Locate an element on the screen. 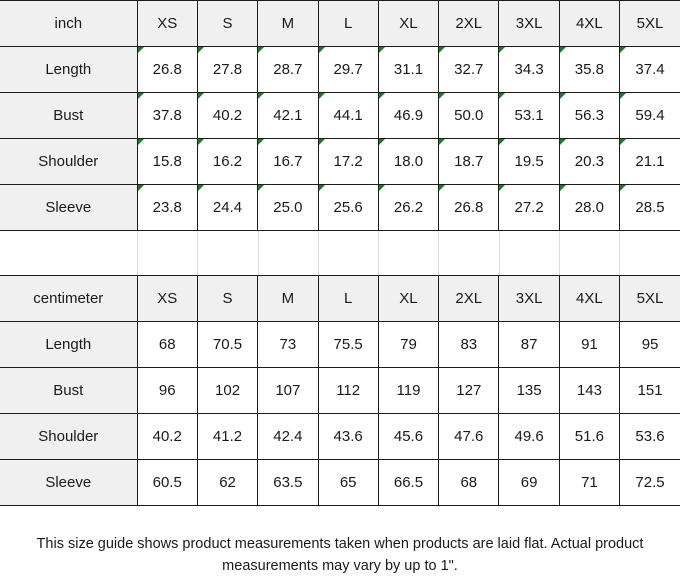 The image size is (680, 578). inch-row-label-sleeve: Sleeve is located at coordinates (69, 207).